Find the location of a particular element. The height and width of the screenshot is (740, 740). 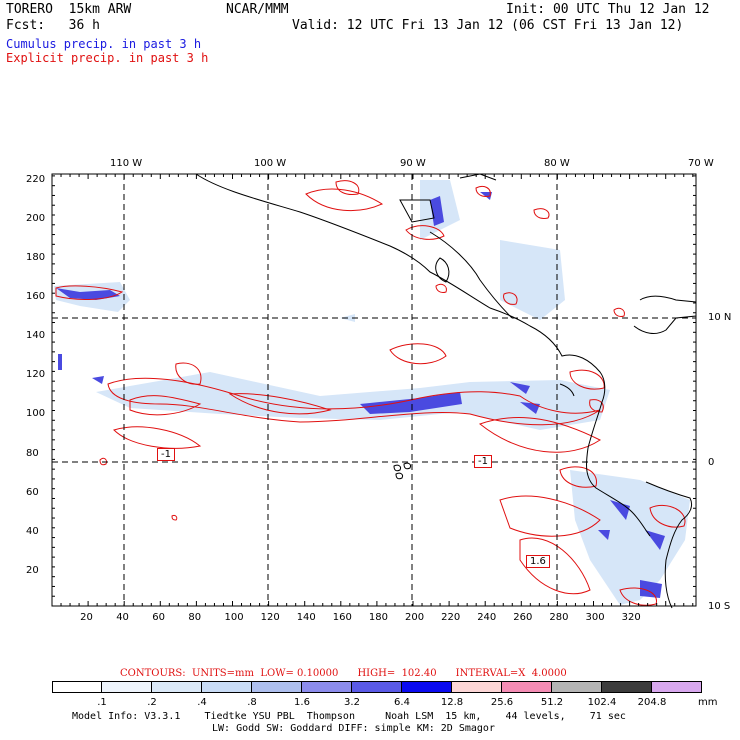

x-tick-label: 40 is located at coordinates (122, 617).